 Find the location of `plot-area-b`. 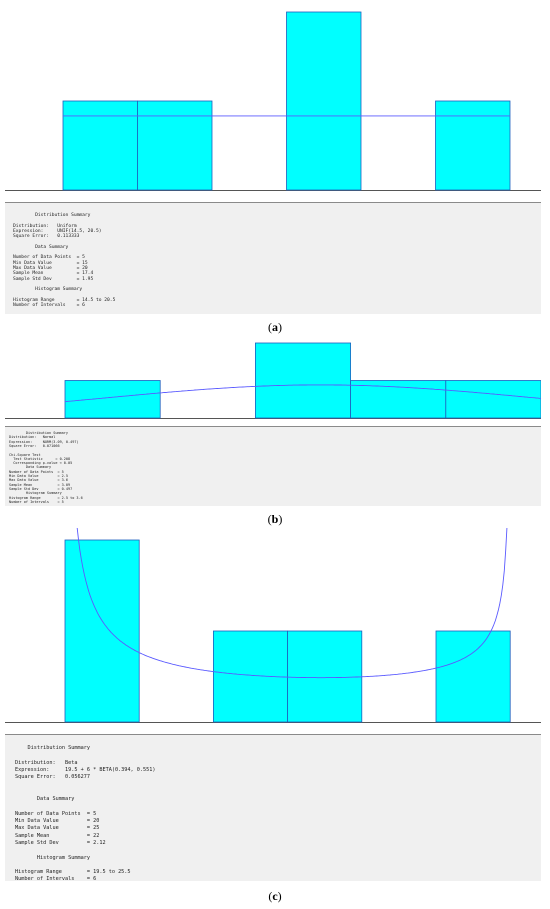

plot-area-b is located at coordinates (273, 381).